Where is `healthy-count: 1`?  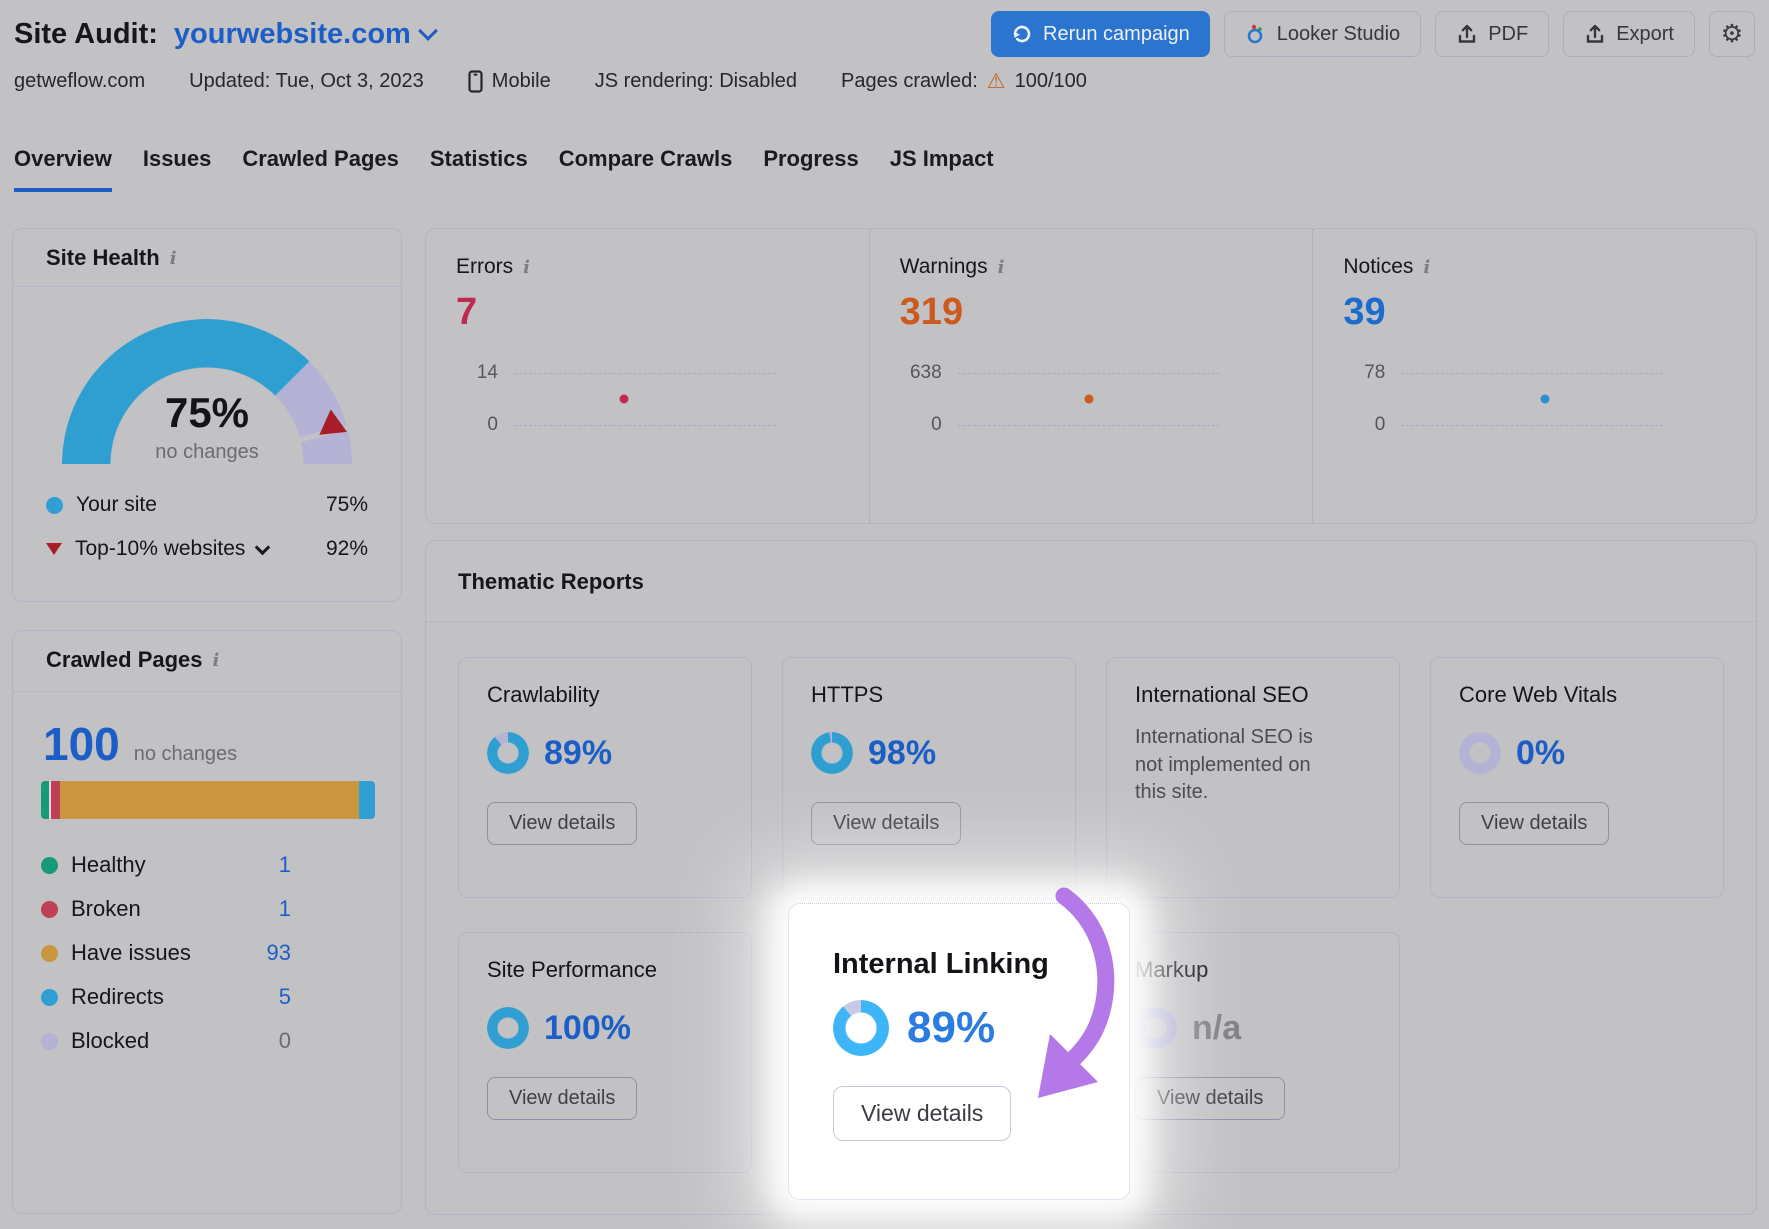 healthy-count: 1 is located at coordinates (284, 864).